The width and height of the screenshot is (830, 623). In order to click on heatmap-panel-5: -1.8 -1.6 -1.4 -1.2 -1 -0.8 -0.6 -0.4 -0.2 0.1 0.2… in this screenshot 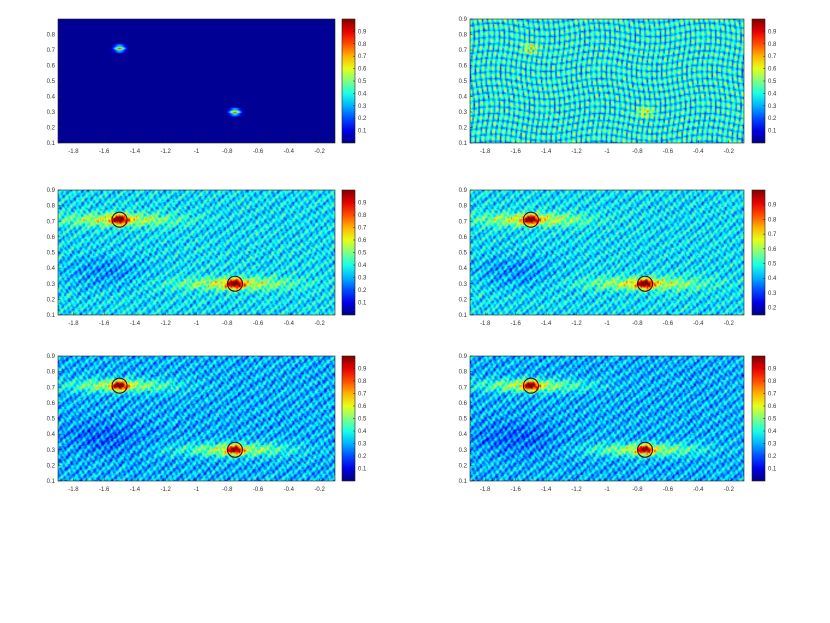, I will do `click(207, 423)`.